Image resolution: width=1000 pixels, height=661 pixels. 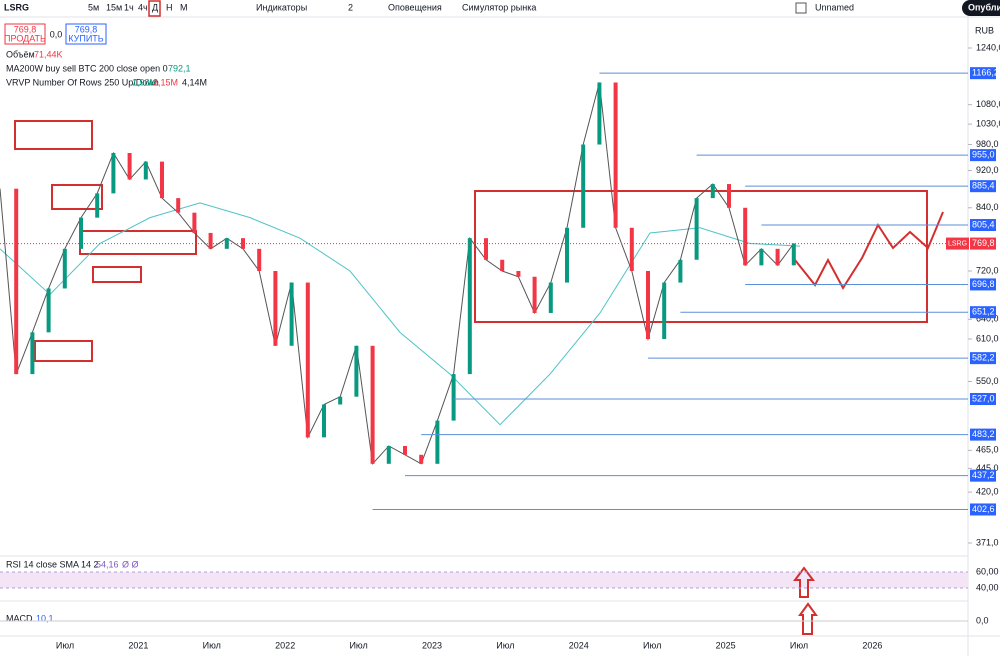 What do you see at coordinates (987, 270) in the screenshot?
I see `y-tick-label: 720,0` at bounding box center [987, 270].